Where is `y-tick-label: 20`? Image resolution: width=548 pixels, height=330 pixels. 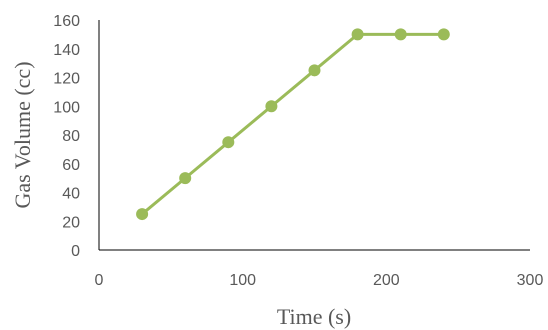 y-tick-label: 20 is located at coordinates (71, 222).